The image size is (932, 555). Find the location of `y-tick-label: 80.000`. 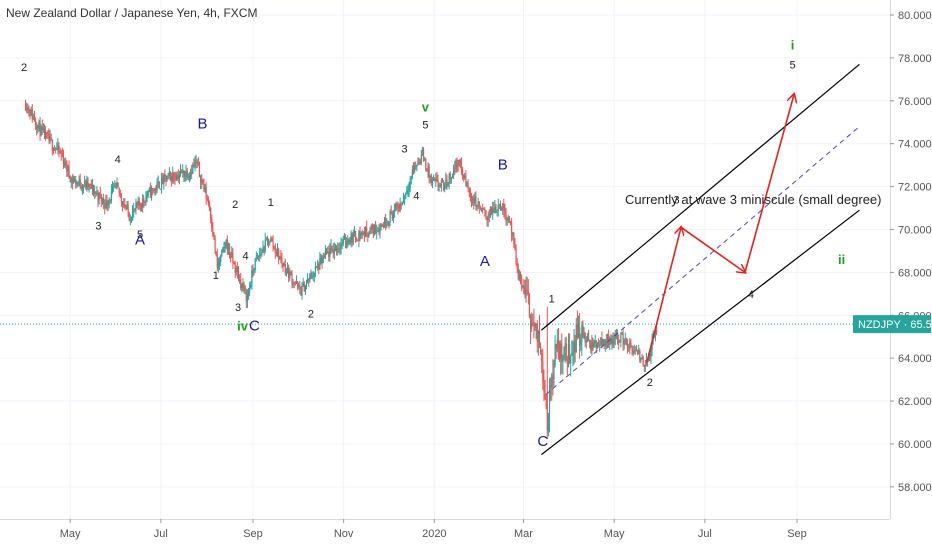

y-tick-label: 80.000 is located at coordinates (915, 16).